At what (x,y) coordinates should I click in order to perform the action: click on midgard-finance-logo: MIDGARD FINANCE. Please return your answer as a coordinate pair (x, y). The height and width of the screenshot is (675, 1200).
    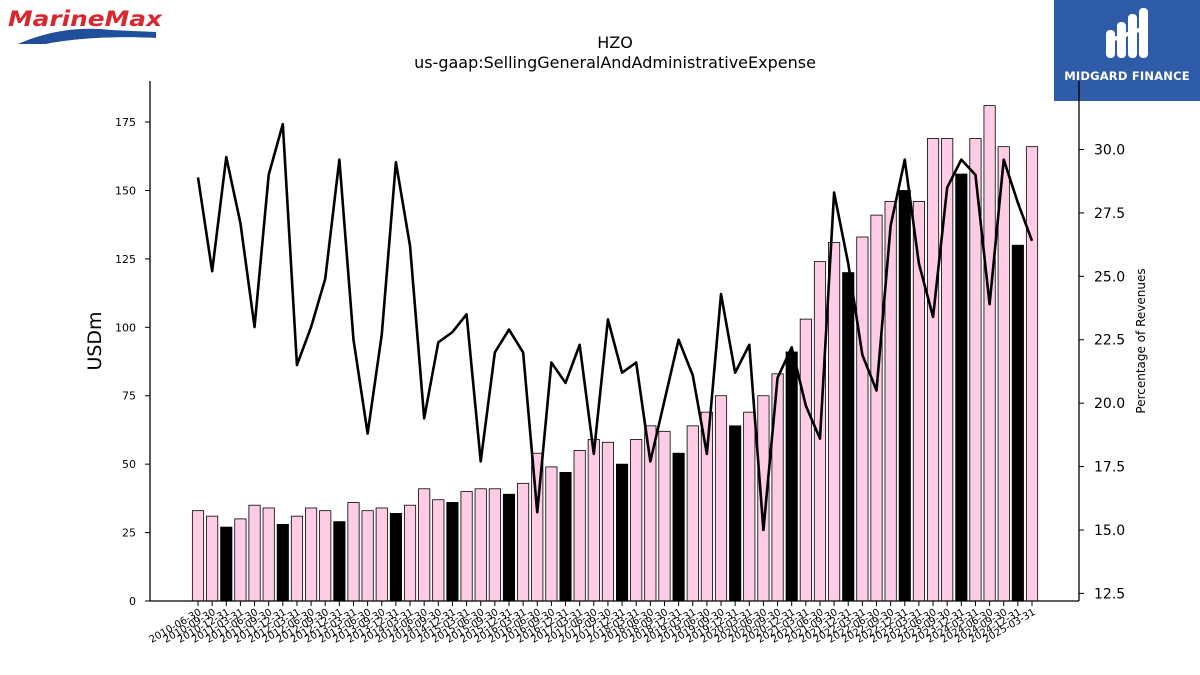
    Looking at the image, I should click on (1127, 50).